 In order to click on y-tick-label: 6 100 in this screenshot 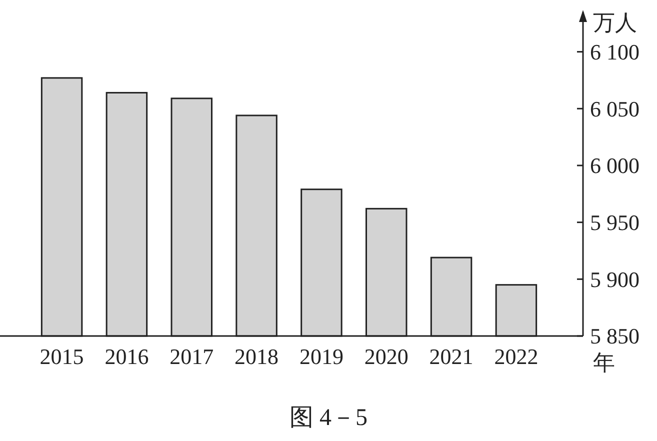, I will do `click(615, 51)`.